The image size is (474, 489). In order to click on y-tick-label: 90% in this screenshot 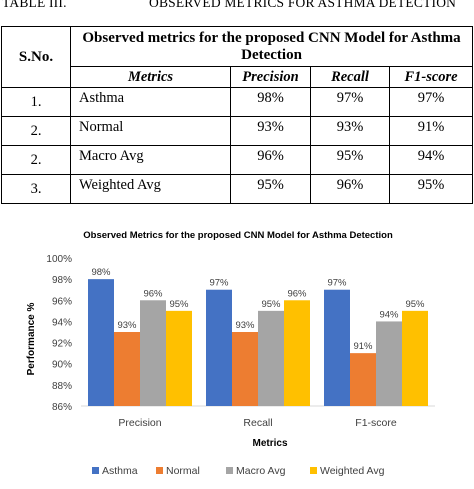, I will do `click(62, 365)`.